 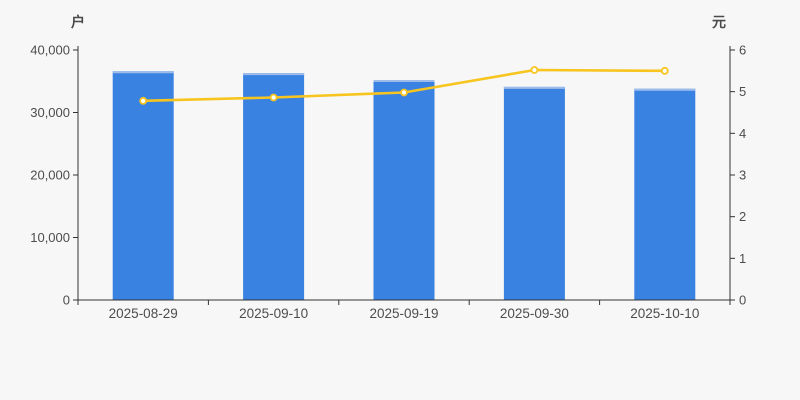 I want to click on x-axis-category-label: 2025-09-10, so click(x=273, y=313).